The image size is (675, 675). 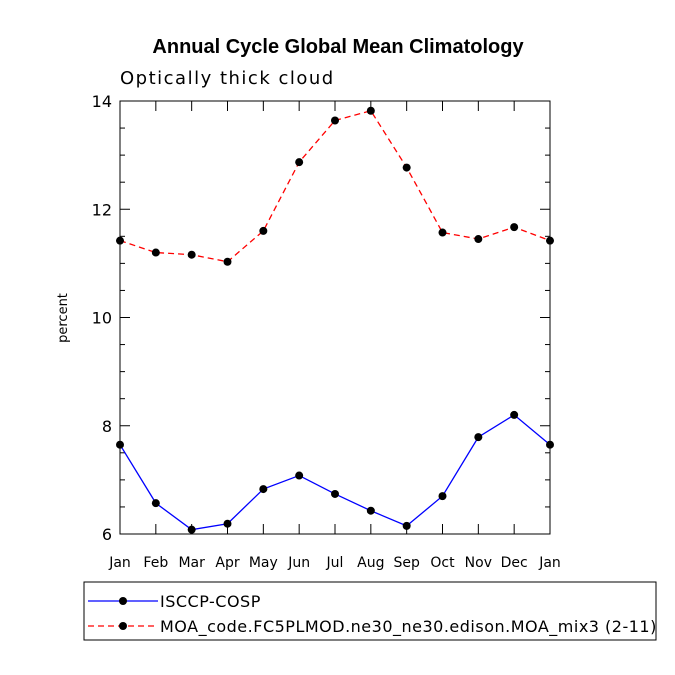 What do you see at coordinates (442, 563) in the screenshot?
I see `x-tick-label: Oct` at bounding box center [442, 563].